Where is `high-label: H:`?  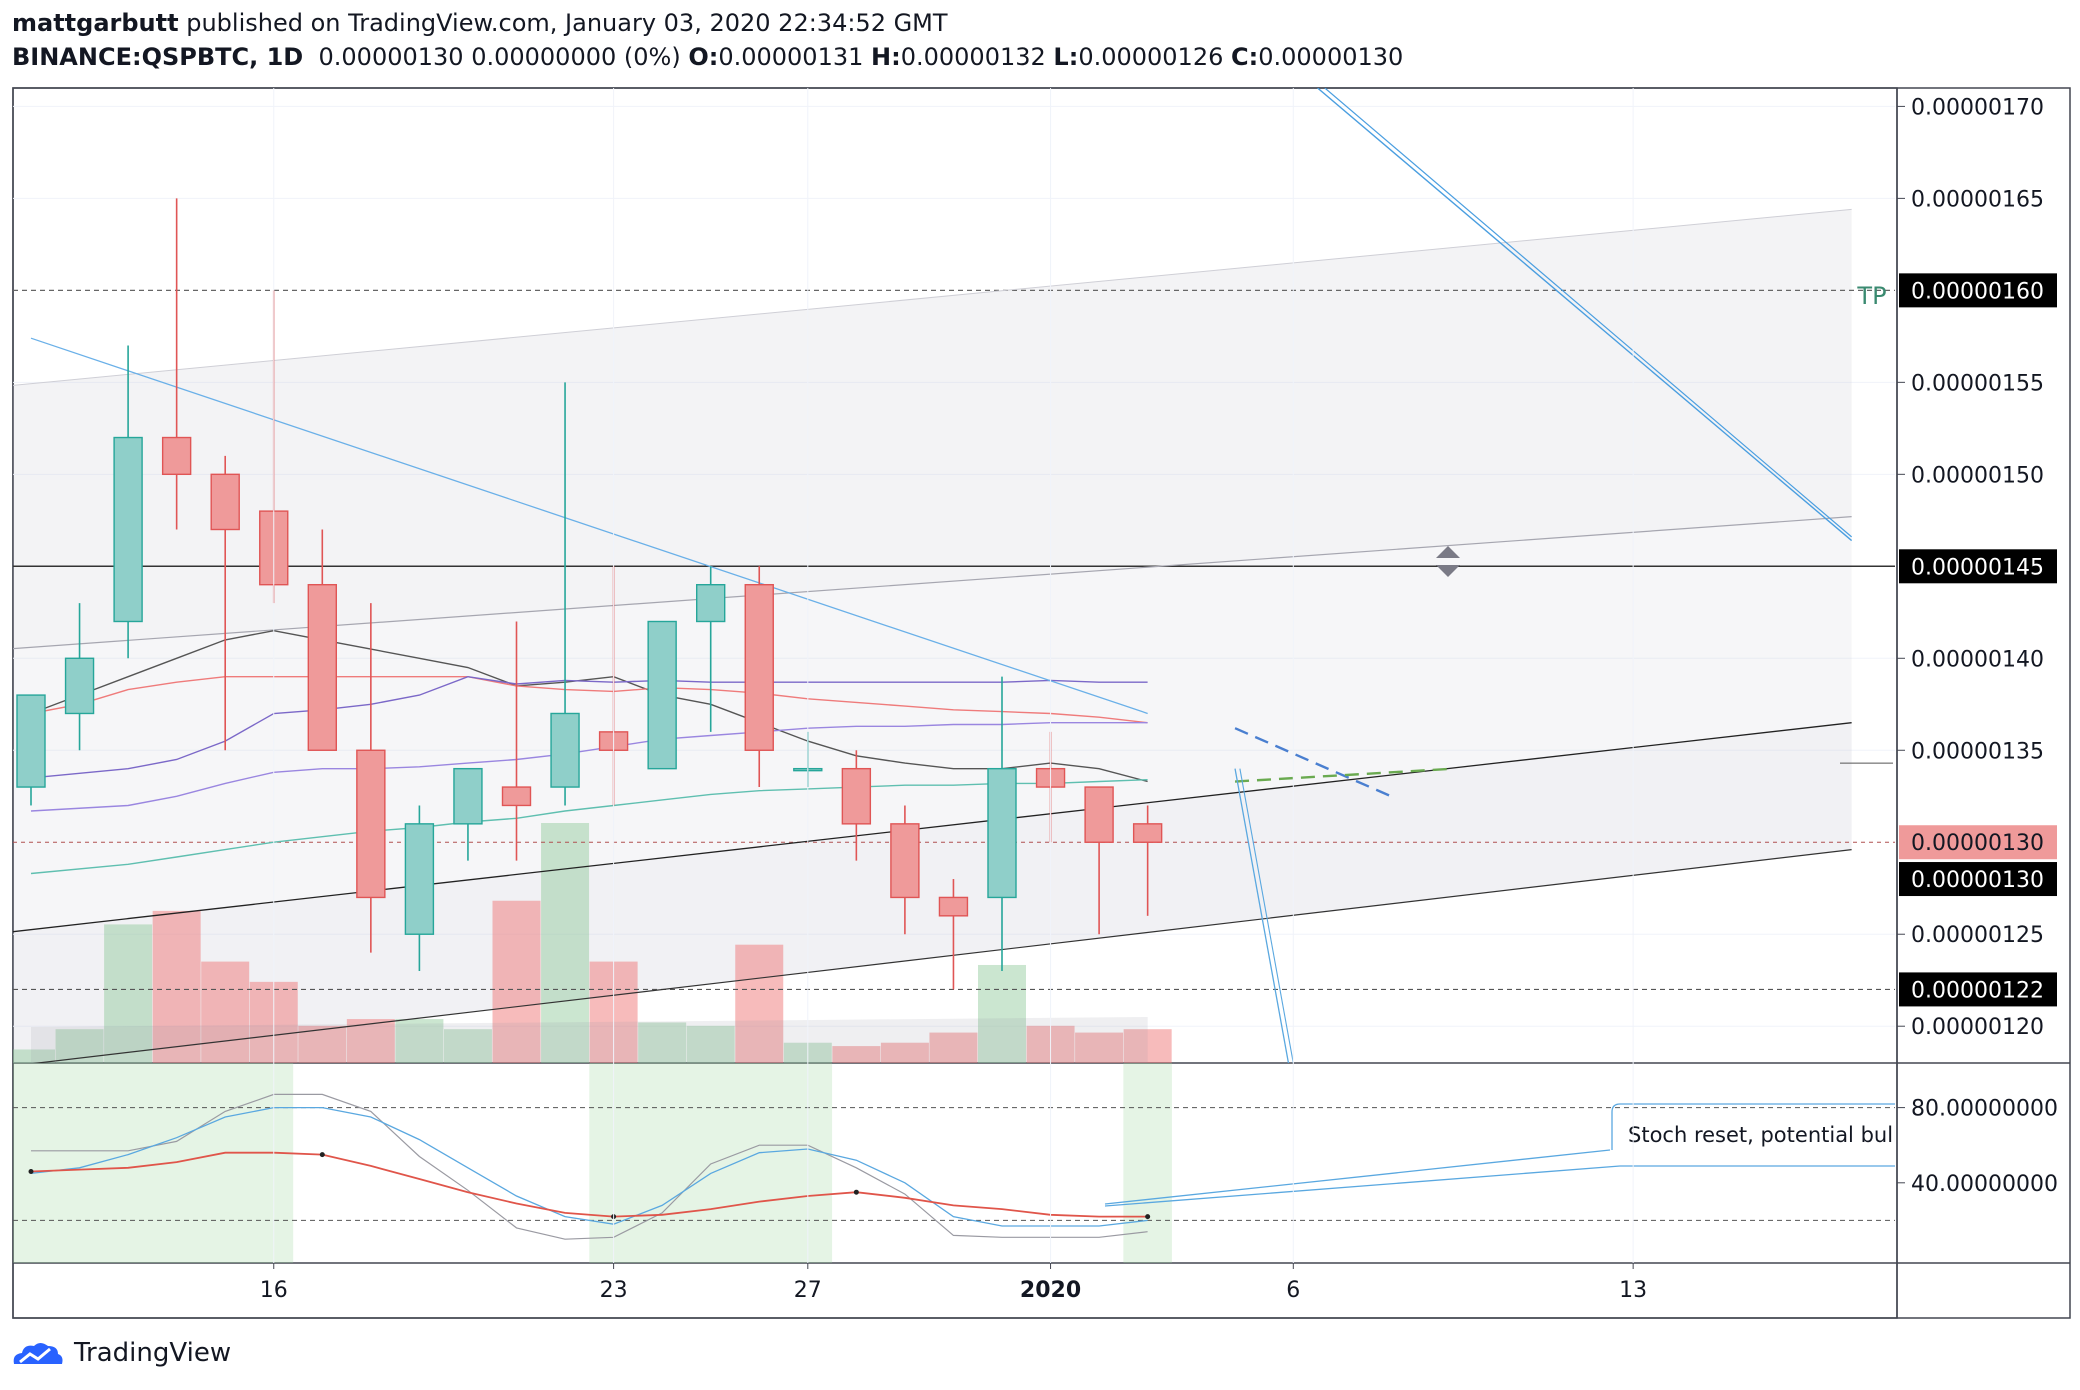 high-label: H: is located at coordinates (886, 57).